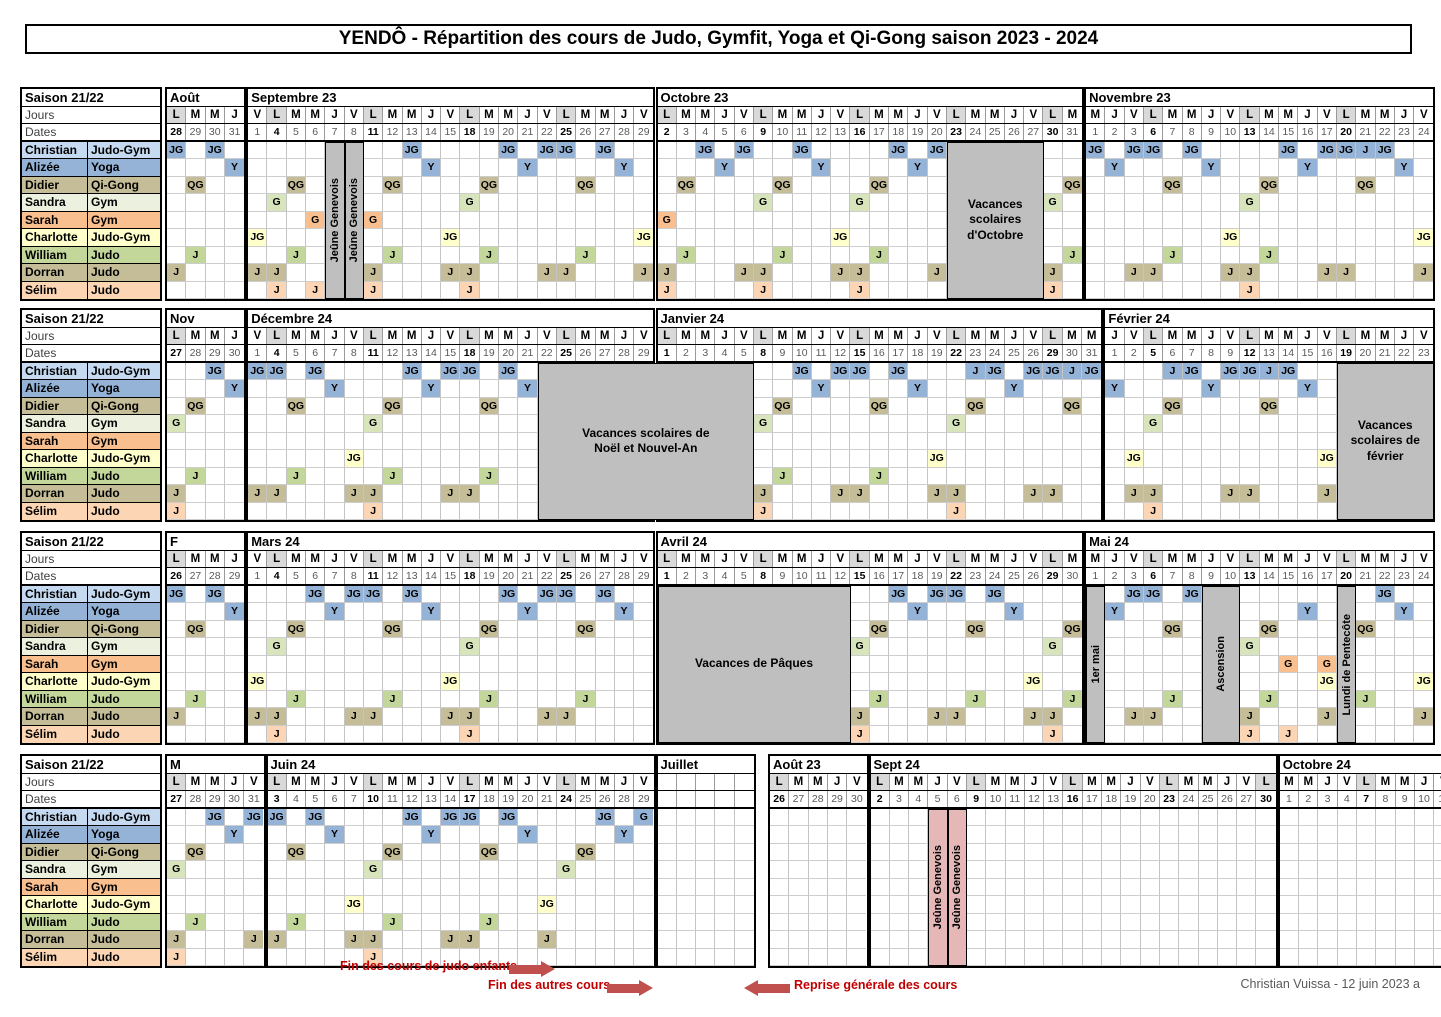 This screenshot has width=1441, height=1017. What do you see at coordinates (196, 353) in the screenshot?
I see `date-cell: 28` at bounding box center [196, 353].